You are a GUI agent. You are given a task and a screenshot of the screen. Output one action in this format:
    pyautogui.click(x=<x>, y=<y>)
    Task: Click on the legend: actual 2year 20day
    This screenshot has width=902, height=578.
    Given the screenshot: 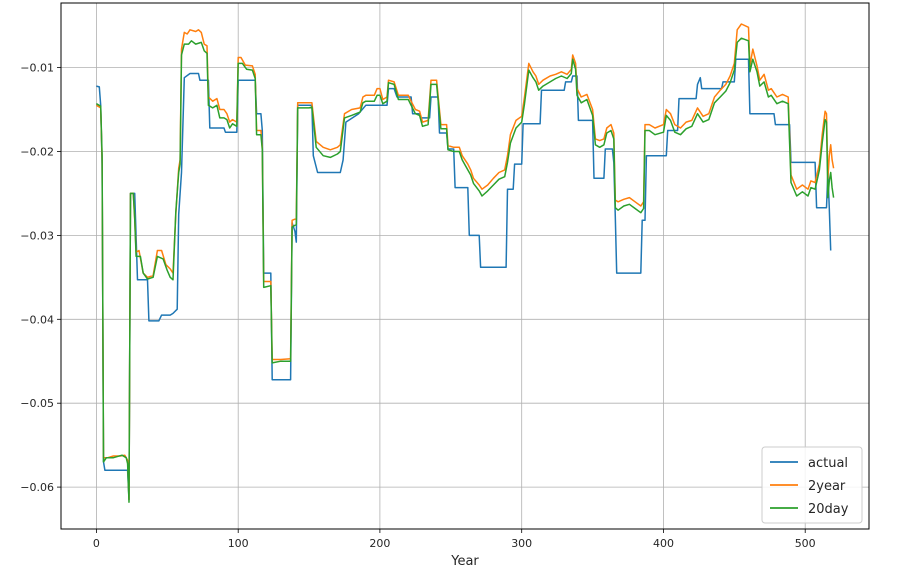 What is the action you would take?
    pyautogui.click(x=812, y=485)
    